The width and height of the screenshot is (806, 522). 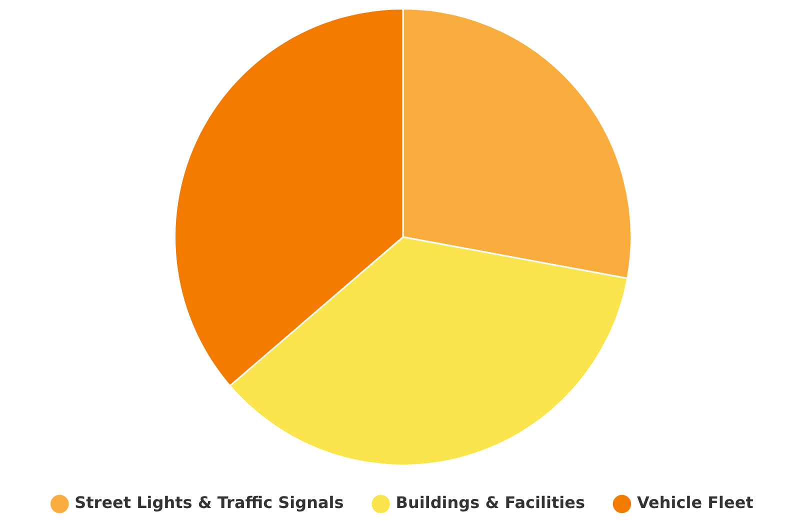 I want to click on legend-label: Street Lights & Traffic Signals, so click(x=209, y=502).